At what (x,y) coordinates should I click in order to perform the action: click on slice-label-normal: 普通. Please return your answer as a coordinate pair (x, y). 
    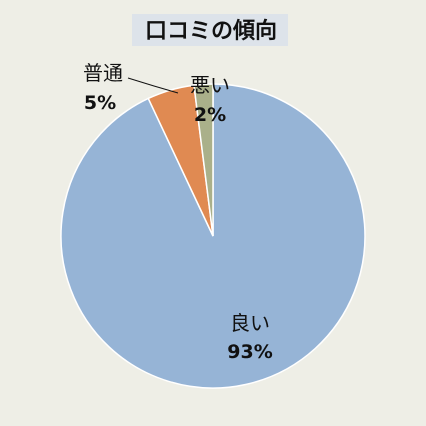
    Looking at the image, I should click on (103, 73).